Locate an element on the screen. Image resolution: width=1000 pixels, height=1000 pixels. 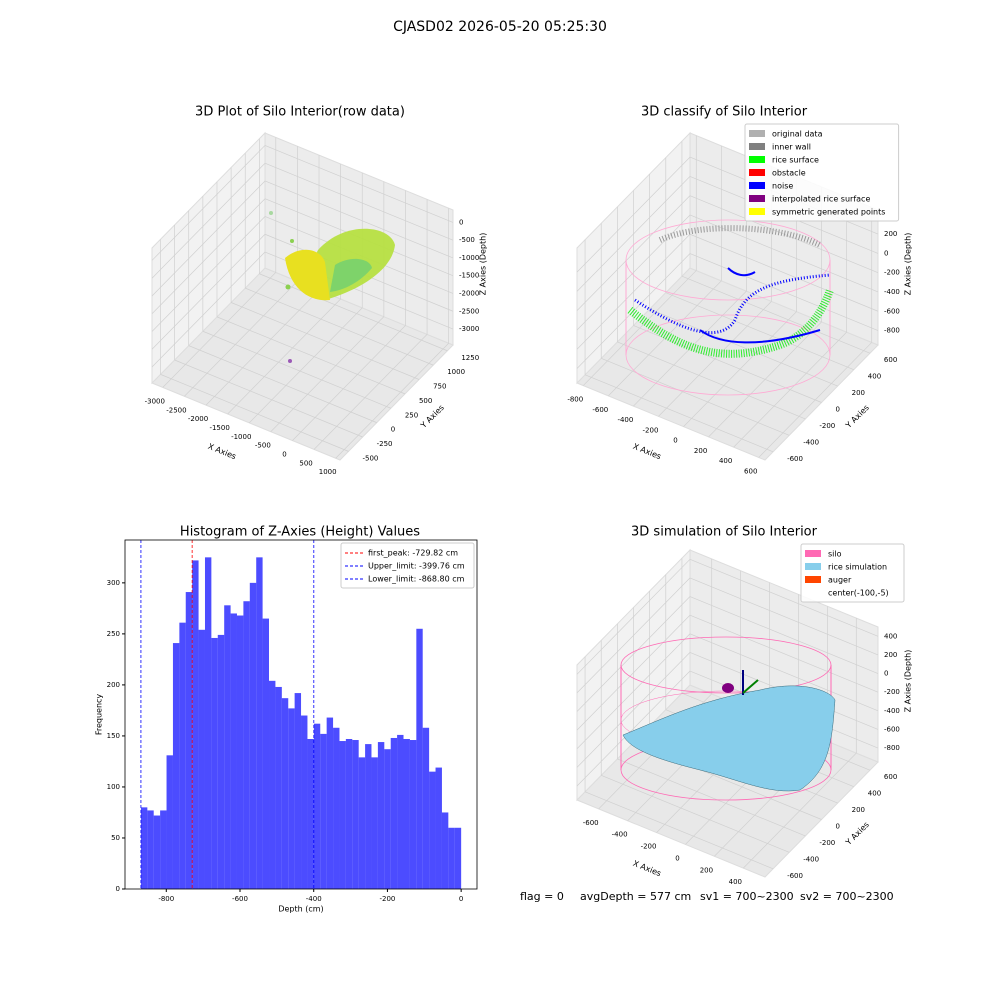
z-tick-label: 200 is located at coordinates (890, 655).